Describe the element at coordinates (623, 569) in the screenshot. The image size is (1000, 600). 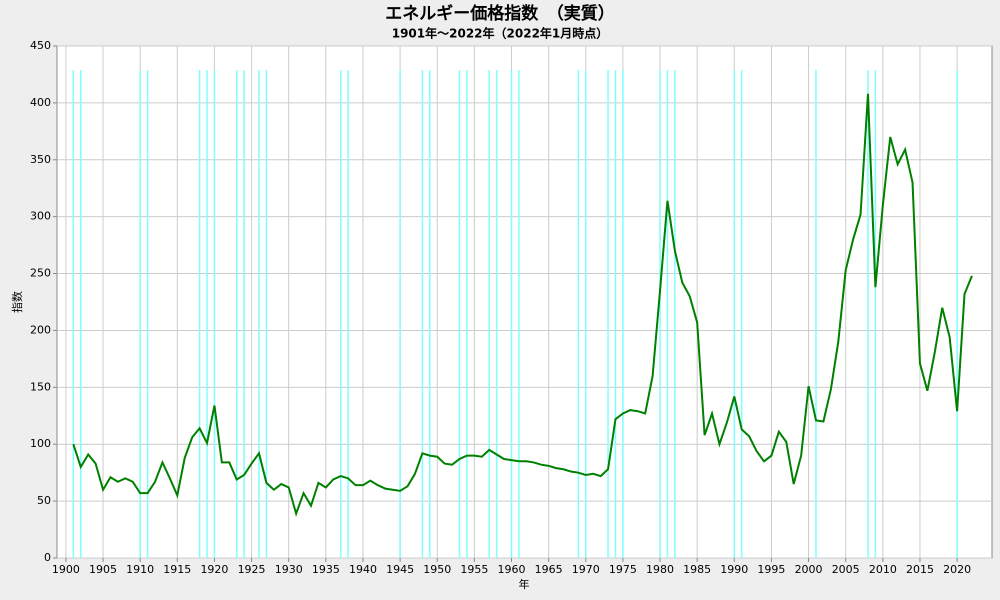
I see `x-tick-label: 1975` at that location.